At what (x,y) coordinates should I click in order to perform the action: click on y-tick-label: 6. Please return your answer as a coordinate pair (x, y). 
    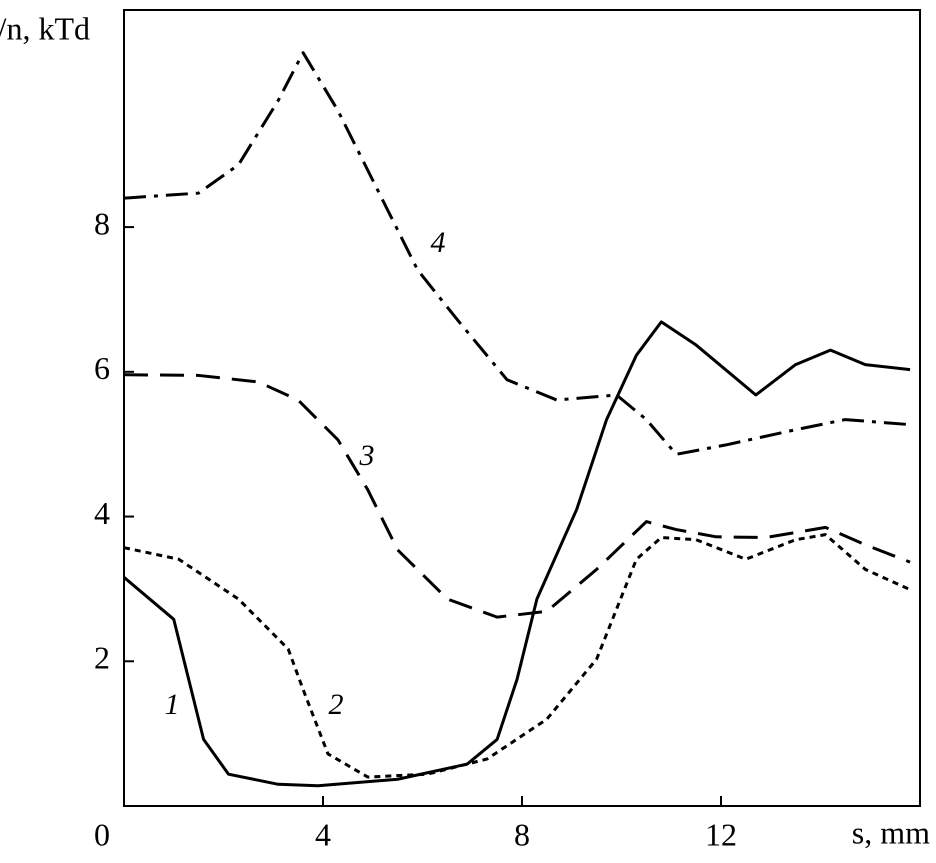
    Looking at the image, I should click on (102, 368).